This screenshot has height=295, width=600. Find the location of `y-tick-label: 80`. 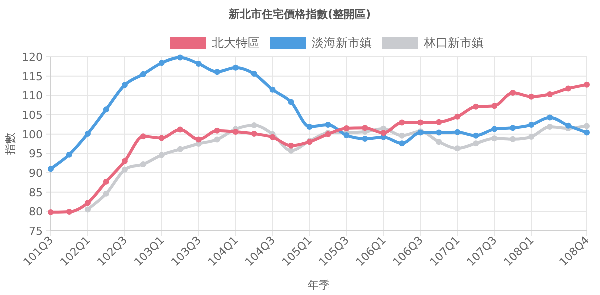

y-tick-label: 80 is located at coordinates (36, 212).